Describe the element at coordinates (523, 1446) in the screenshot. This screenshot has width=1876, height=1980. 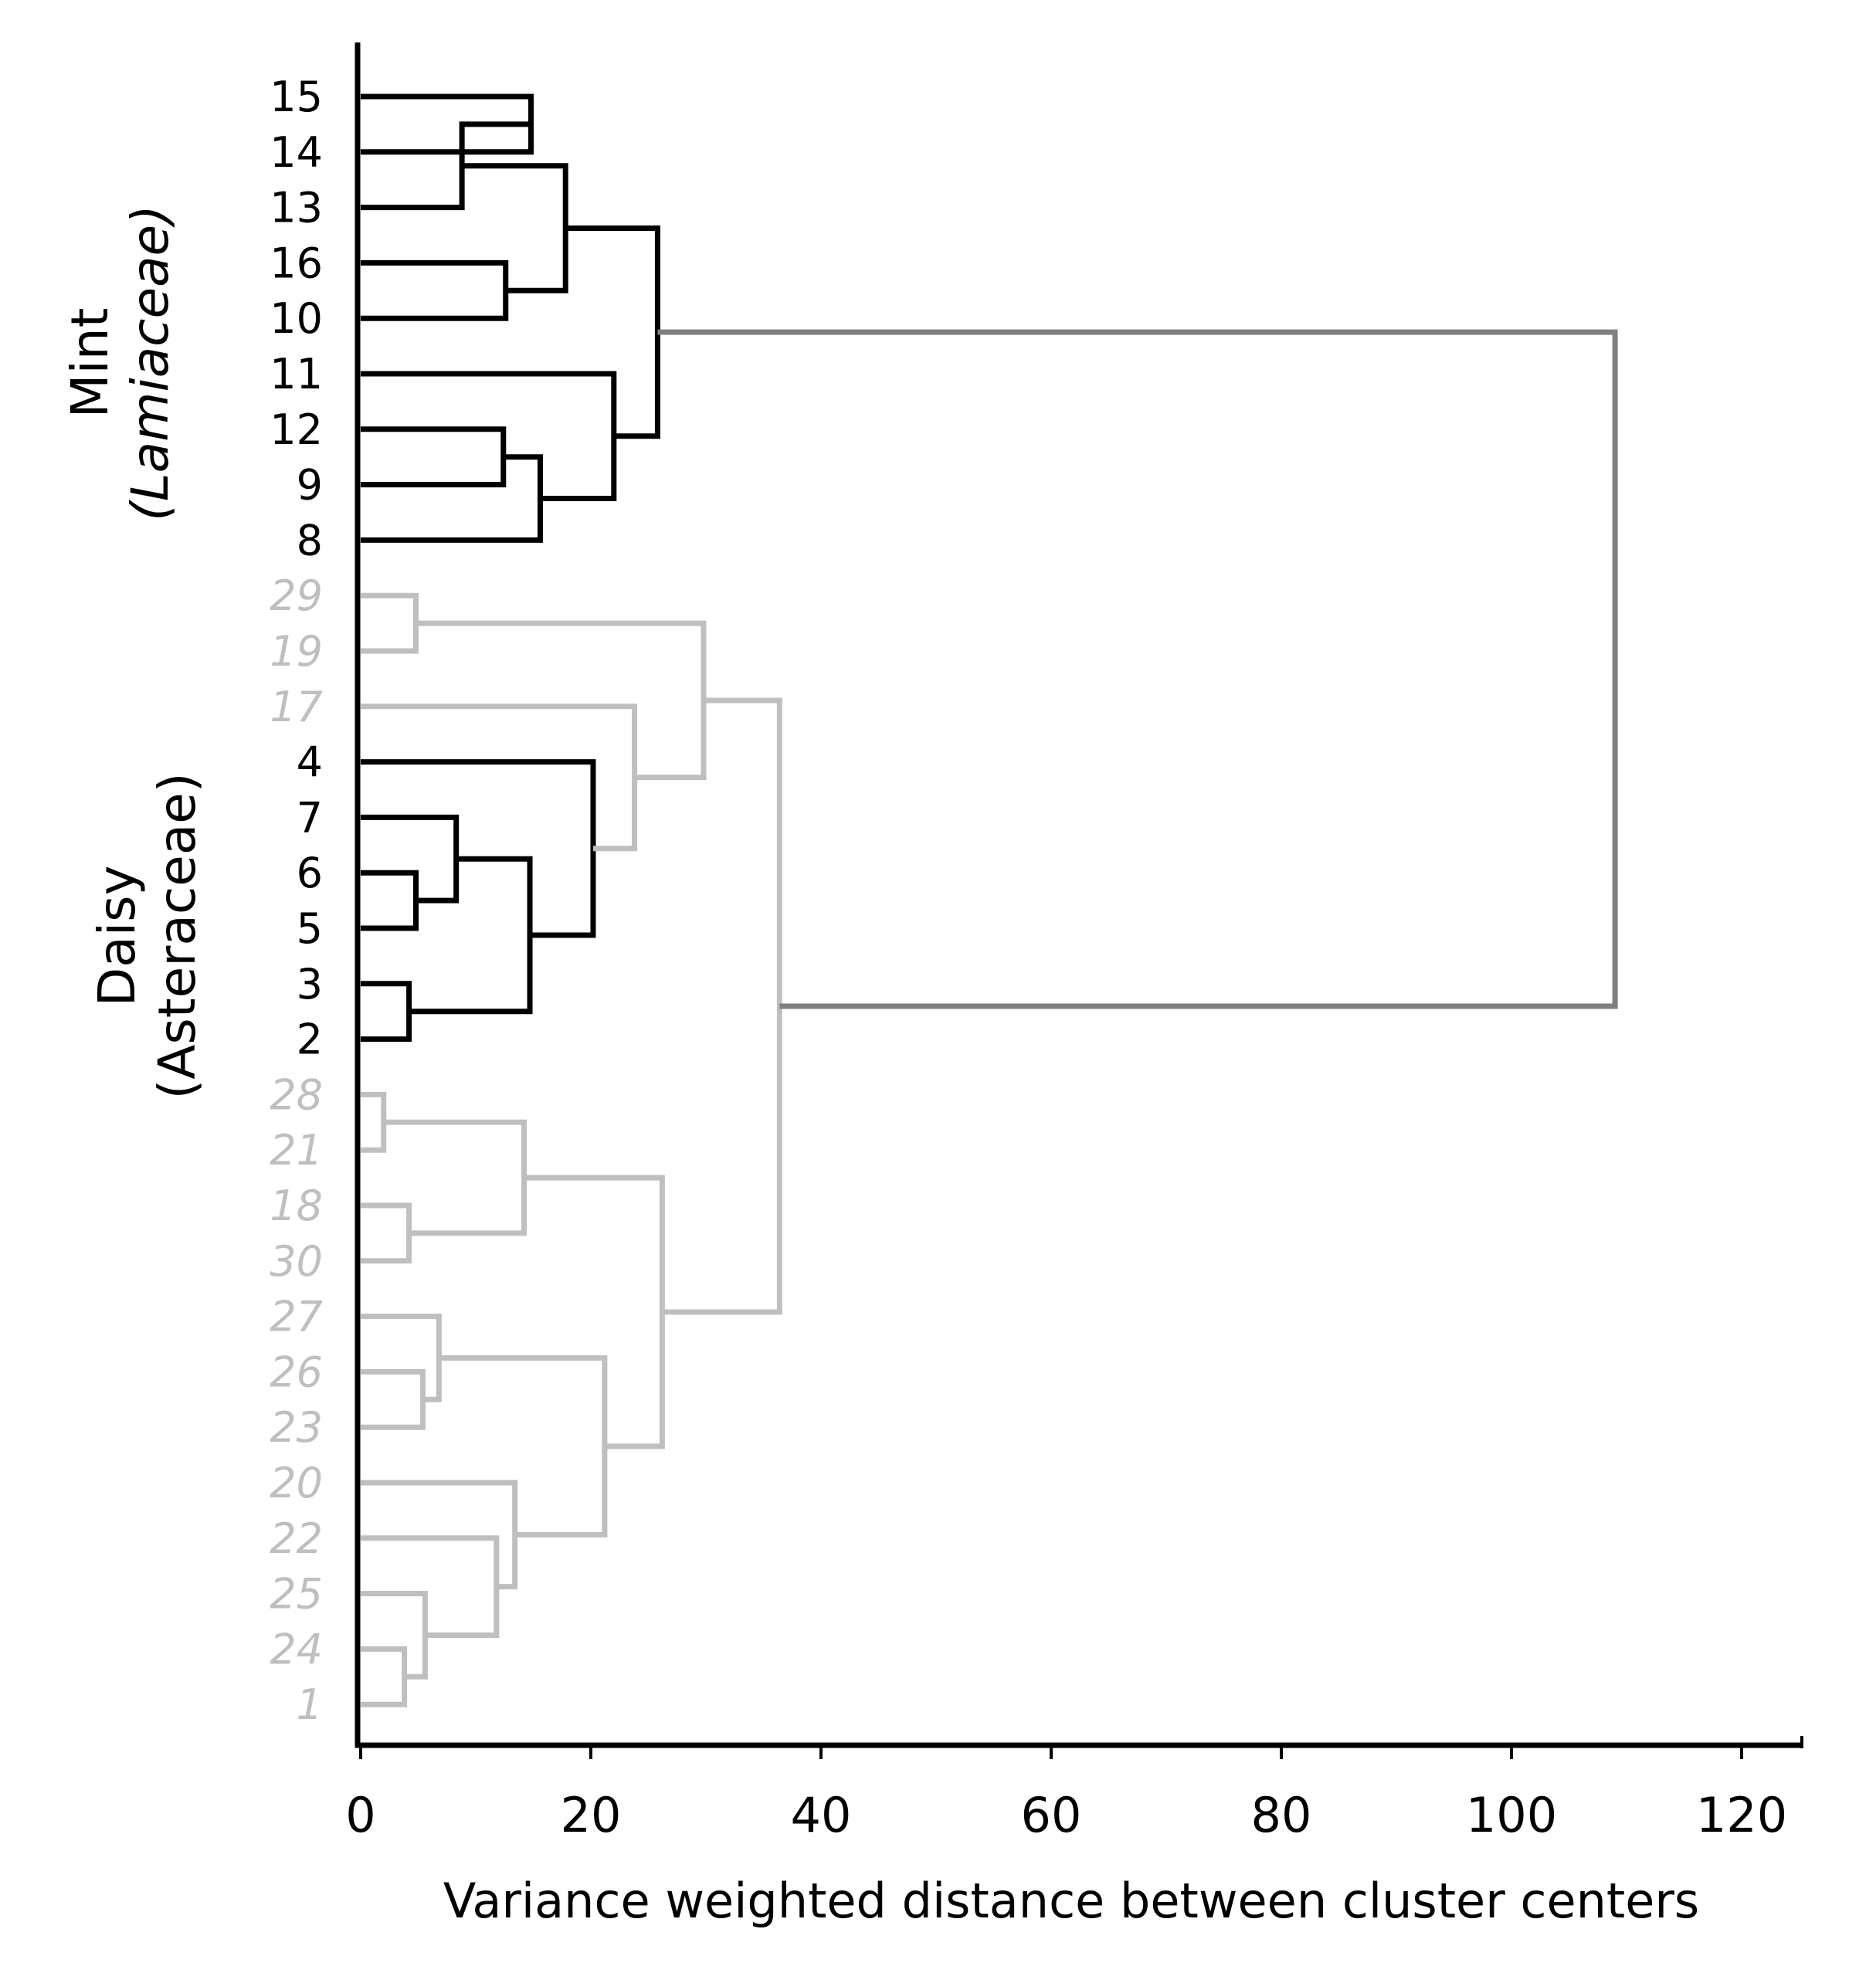
I see `link-Y` at that location.